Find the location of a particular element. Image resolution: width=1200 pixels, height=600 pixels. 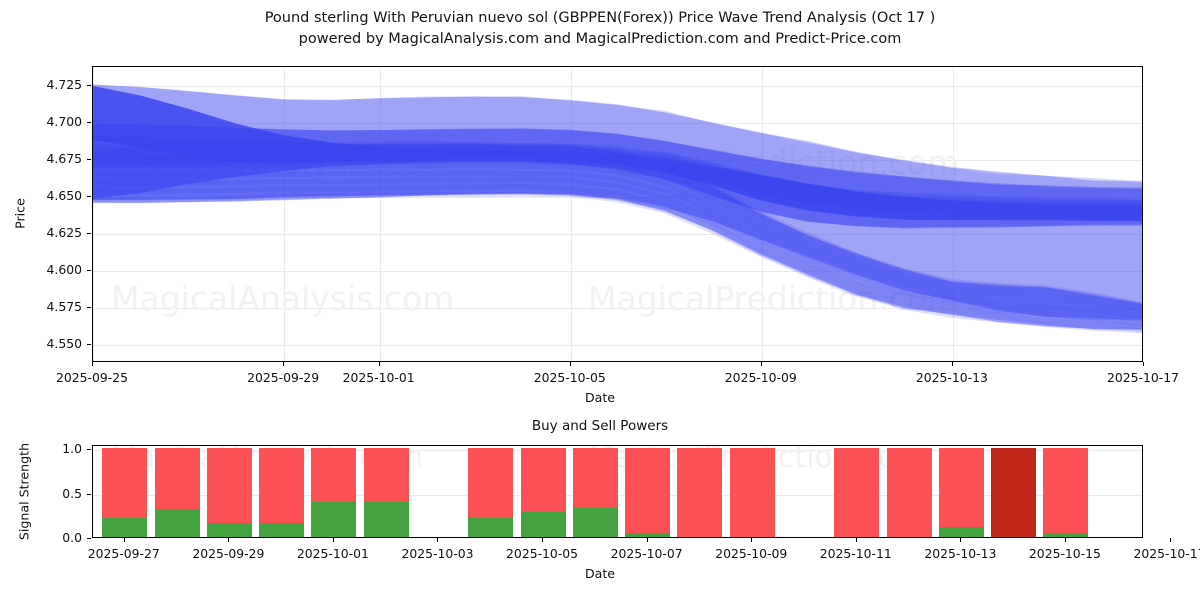

watermark-text: MagicalPrediction.com is located at coordinates (774, 162).